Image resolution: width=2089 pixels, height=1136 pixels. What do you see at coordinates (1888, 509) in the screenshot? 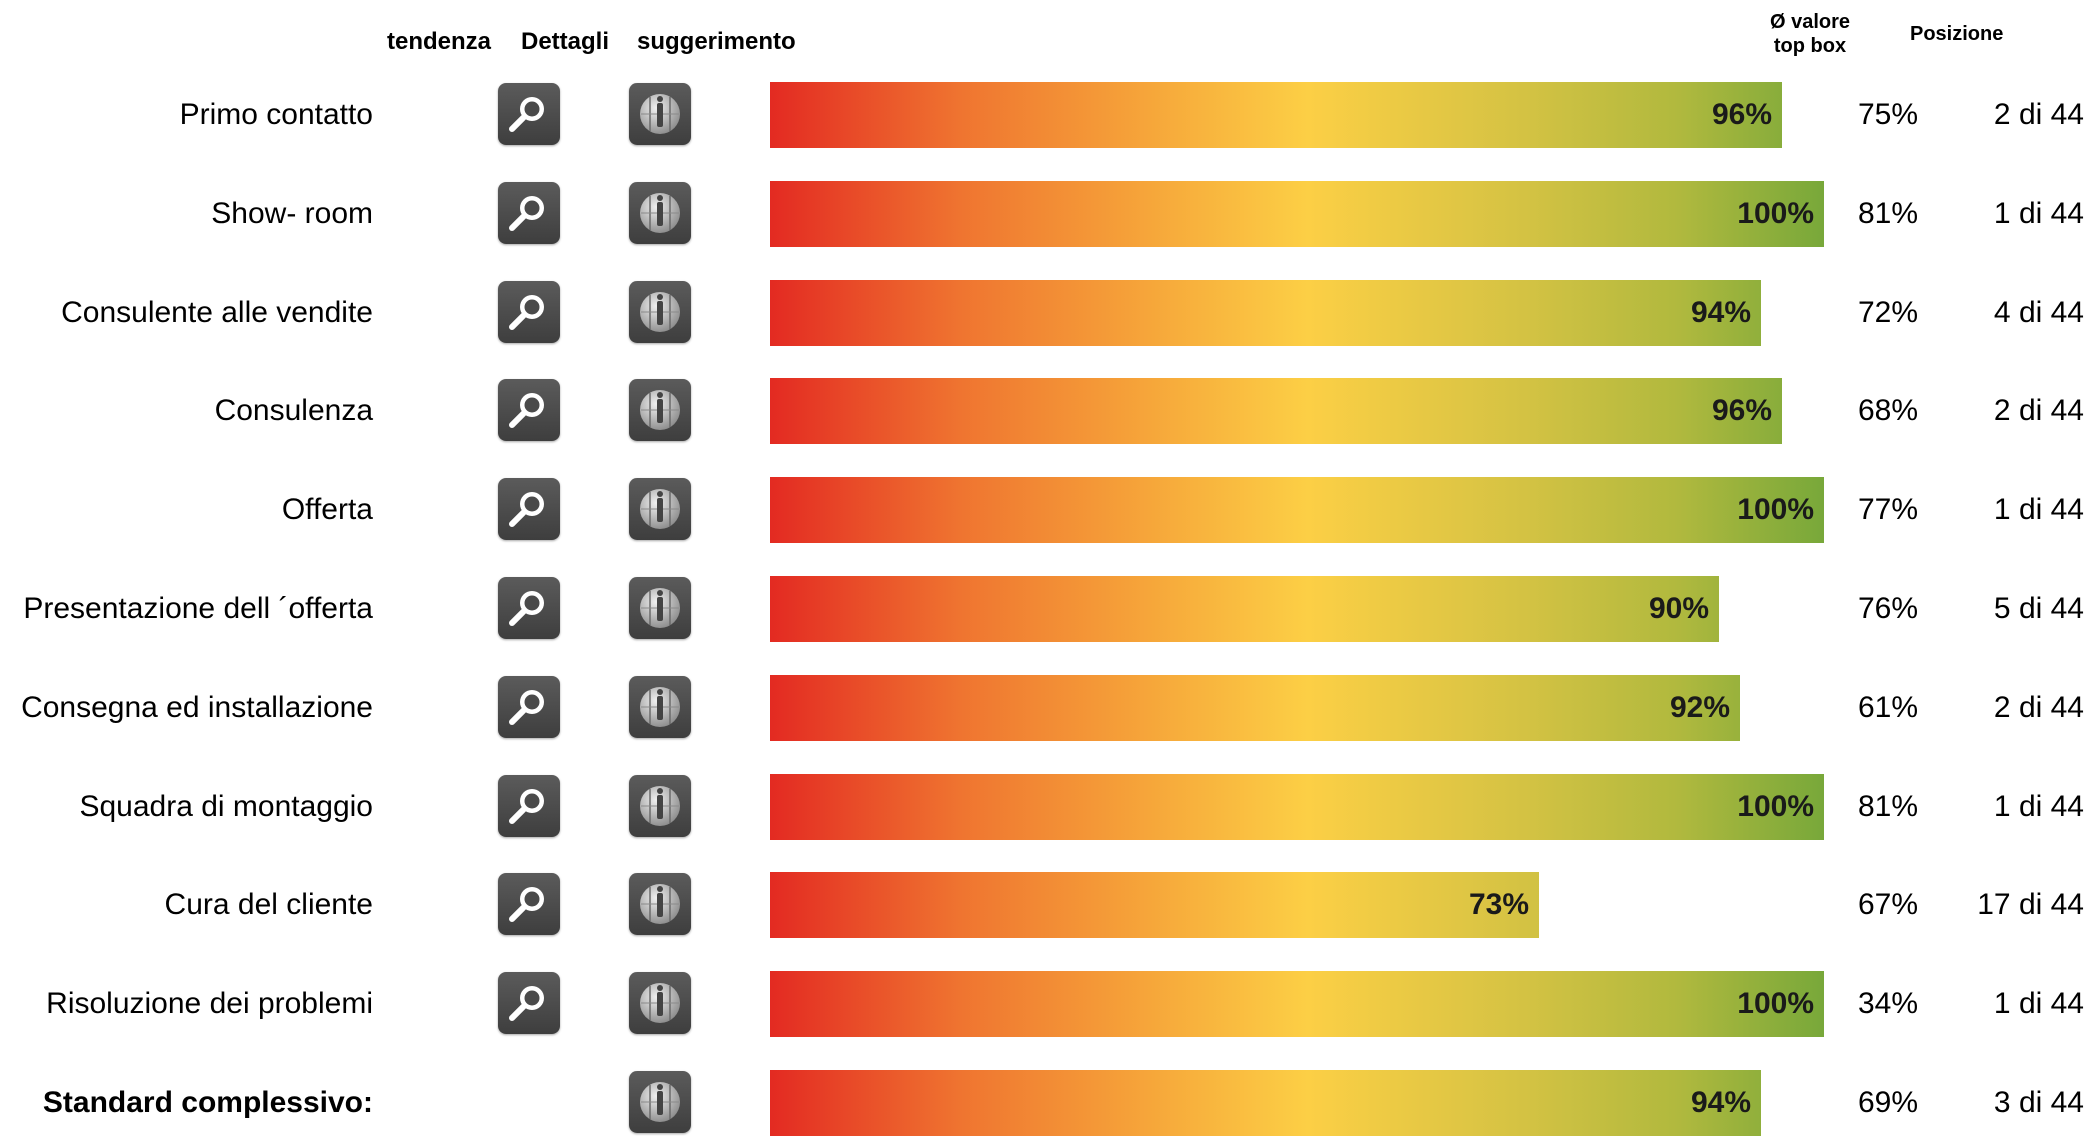
I see `avg-top-box-value: 77%` at bounding box center [1888, 509].